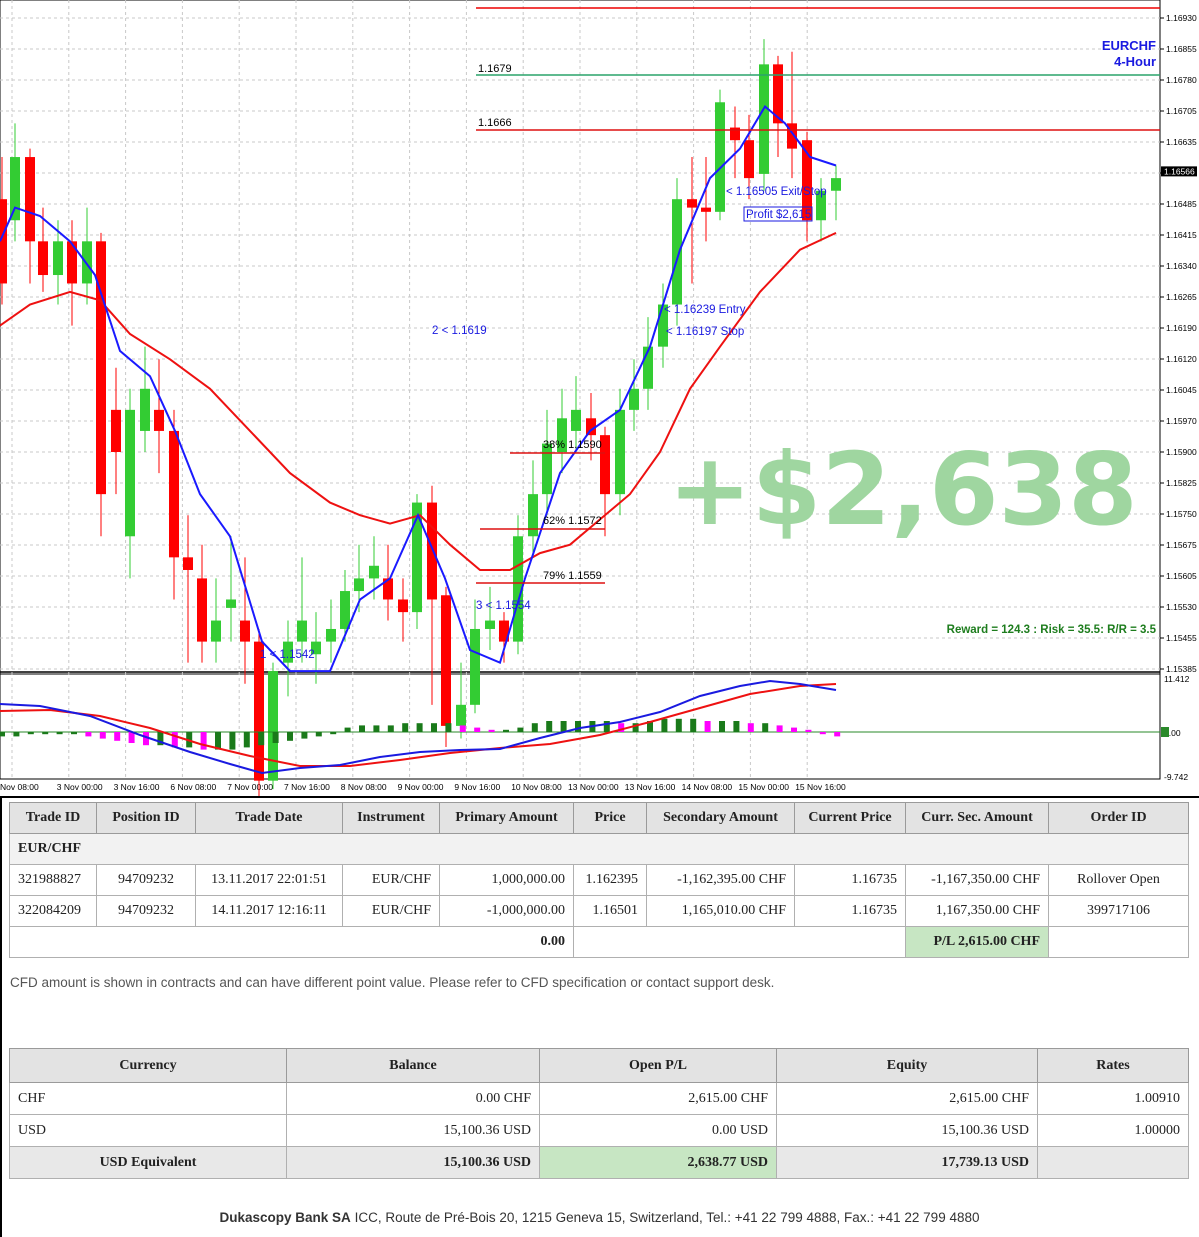  What do you see at coordinates (658, 1162) in the screenshot?
I see `total-open-pl: 2,638.77 USD` at bounding box center [658, 1162].